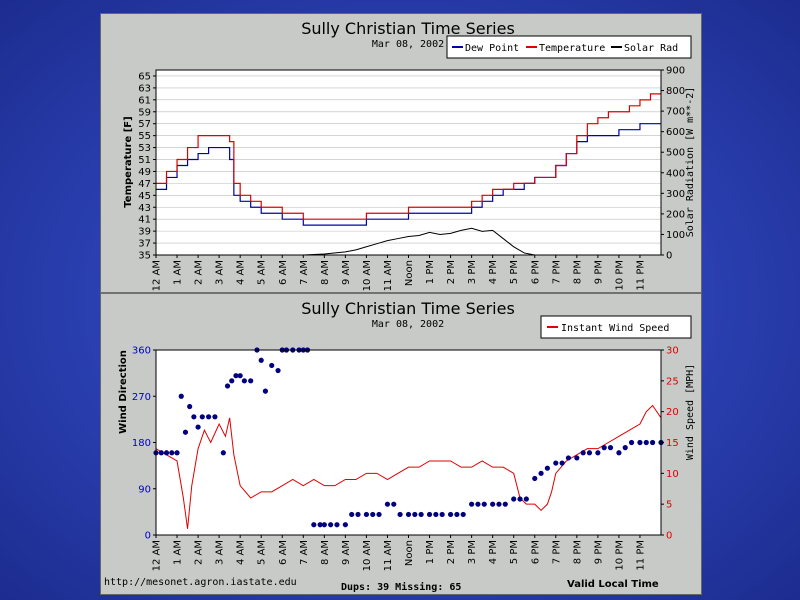 This screenshot has width=800, height=600. I want to click on x-tick-label: 12 AM, so click(157, 275).